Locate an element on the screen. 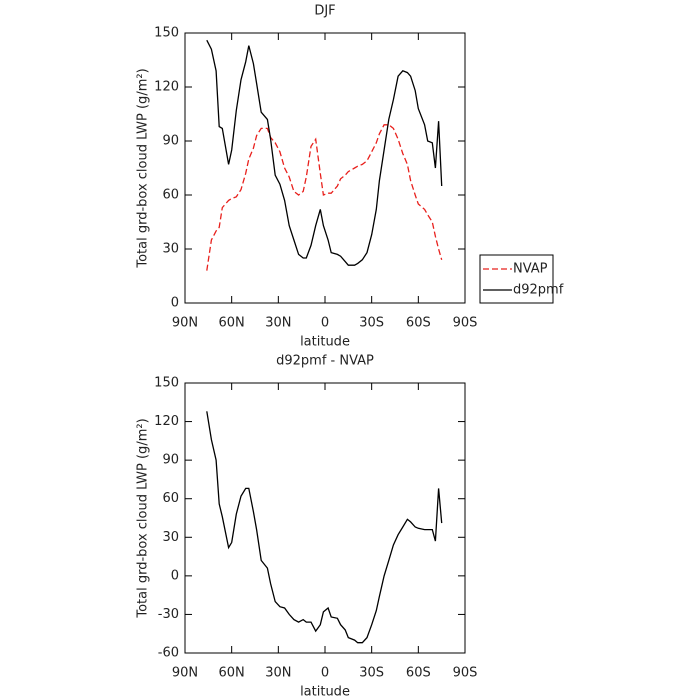 The image size is (700, 700). chart-title: d92pmf - NVAP is located at coordinates (325, 361).